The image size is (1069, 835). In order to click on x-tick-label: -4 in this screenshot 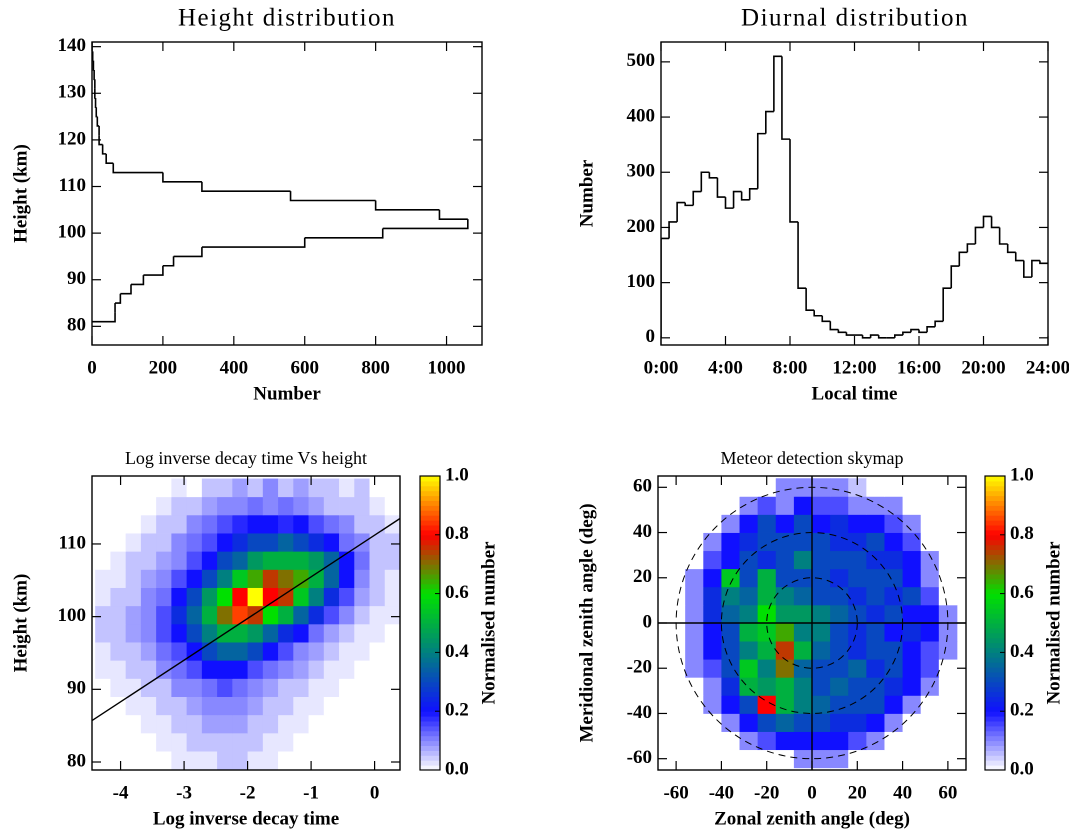, I will do `click(121, 792)`.